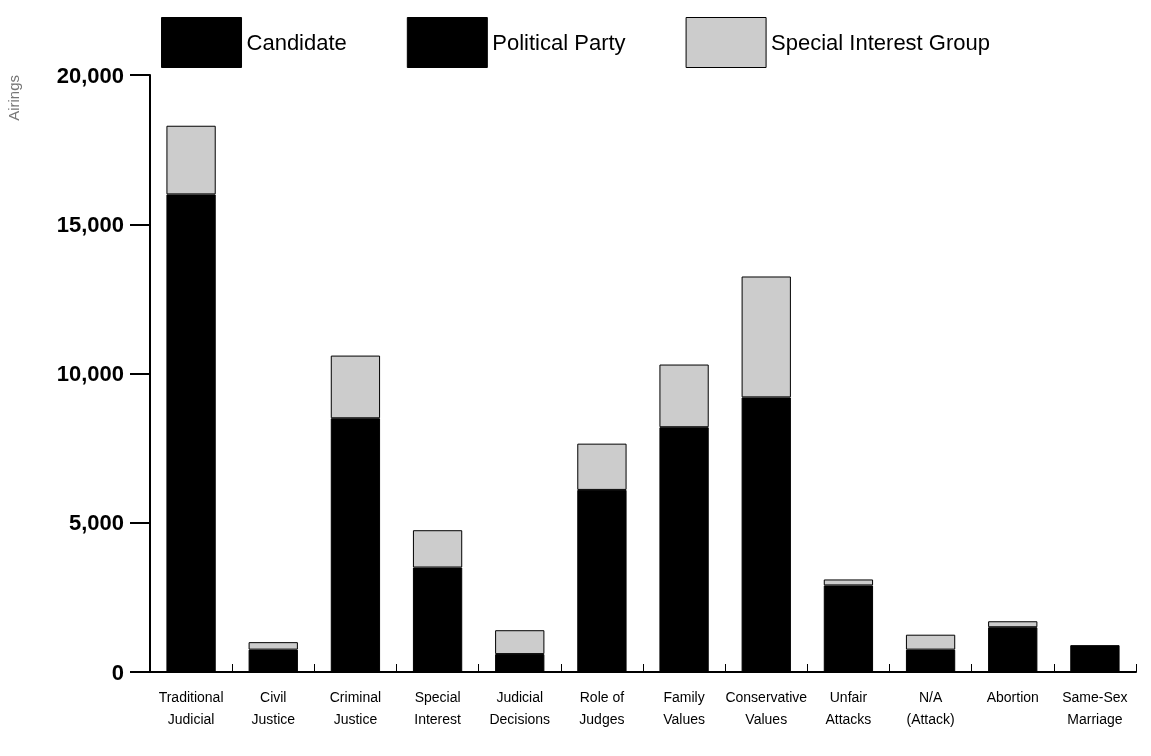  I want to click on x-tick-label: Abortion, so click(1012, 697).